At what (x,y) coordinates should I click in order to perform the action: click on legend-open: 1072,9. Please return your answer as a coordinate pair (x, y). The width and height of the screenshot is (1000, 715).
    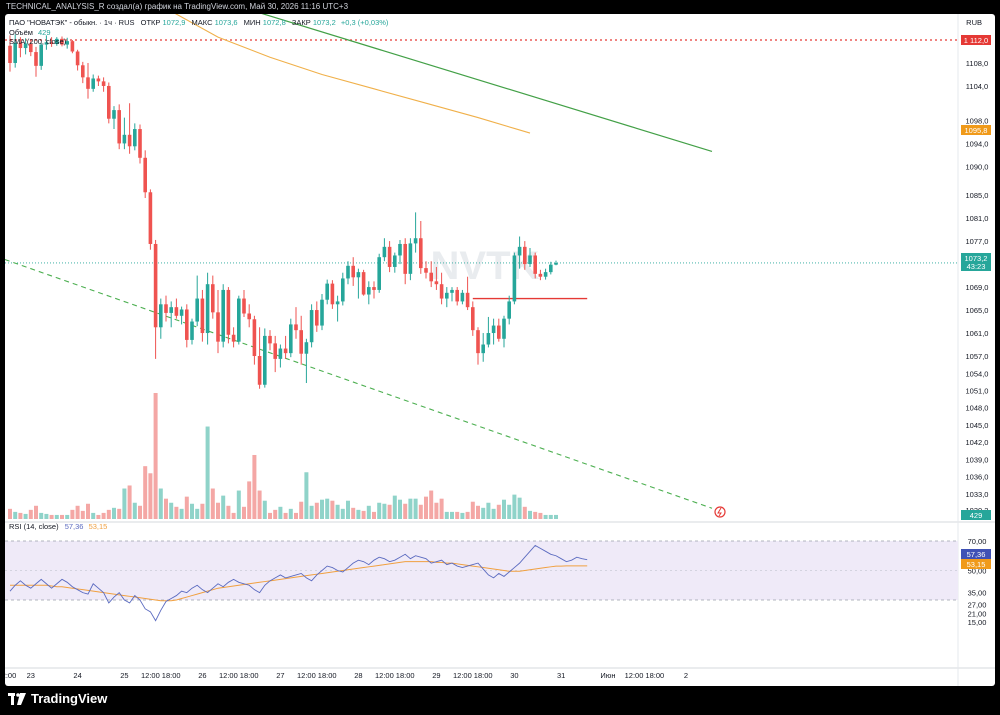
    Looking at the image, I should click on (174, 22).